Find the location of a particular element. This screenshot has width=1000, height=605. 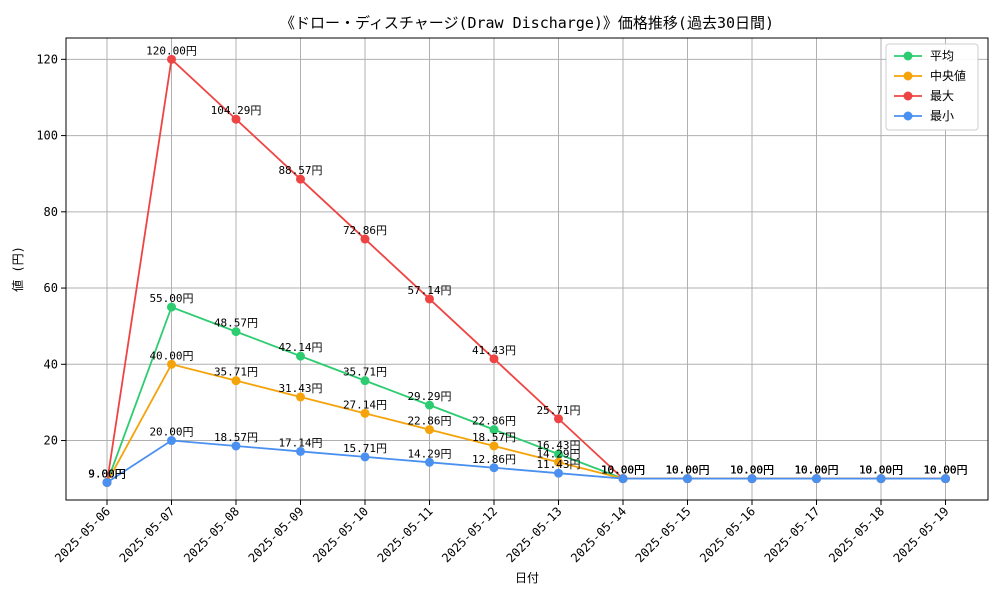

data-label: 27.14円 is located at coordinates (365, 404).